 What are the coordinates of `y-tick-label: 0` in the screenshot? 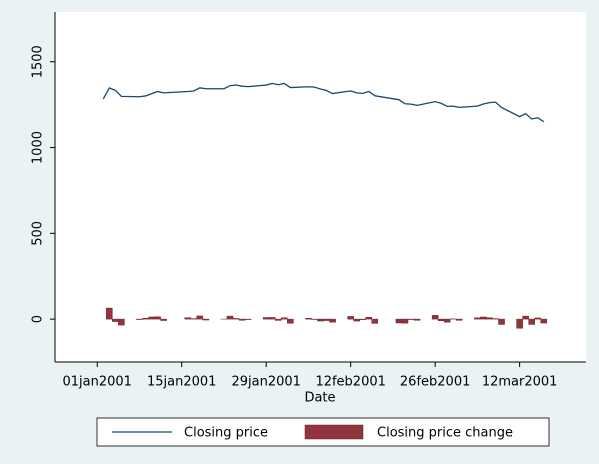 It's located at (38, 319).